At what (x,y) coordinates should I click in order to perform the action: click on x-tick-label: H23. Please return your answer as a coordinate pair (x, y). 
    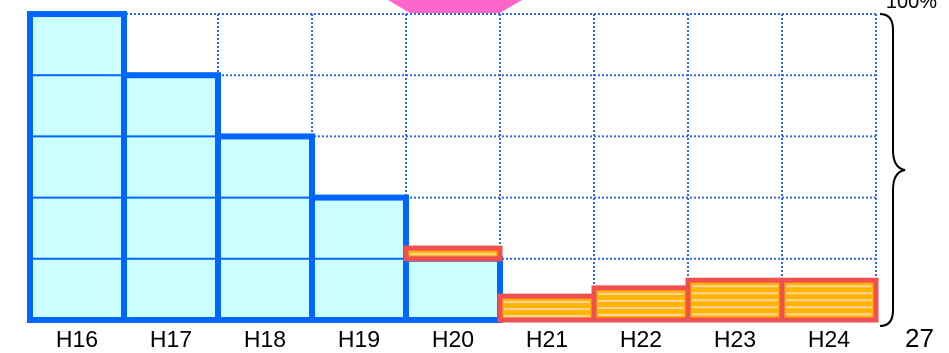
    Looking at the image, I should click on (735, 339).